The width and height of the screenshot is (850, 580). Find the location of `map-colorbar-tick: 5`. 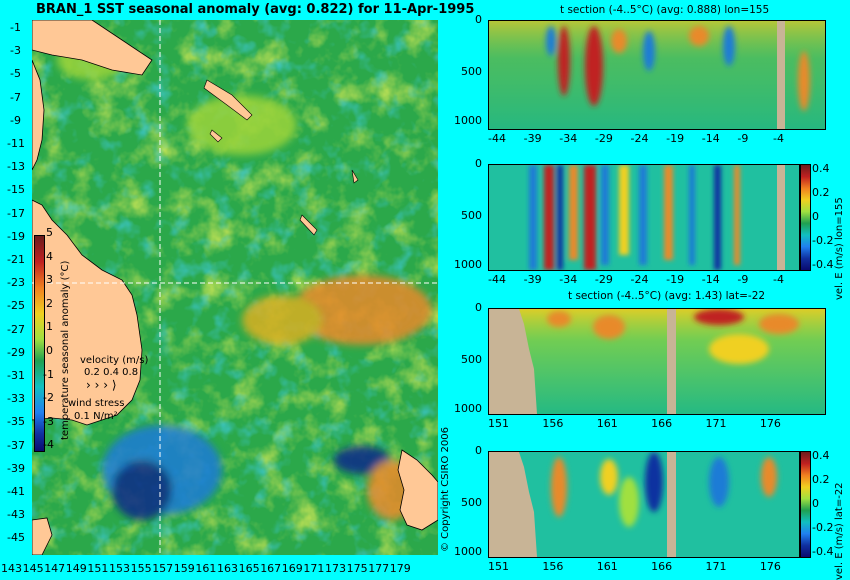

map-colorbar-tick: 5 is located at coordinates (49, 232).